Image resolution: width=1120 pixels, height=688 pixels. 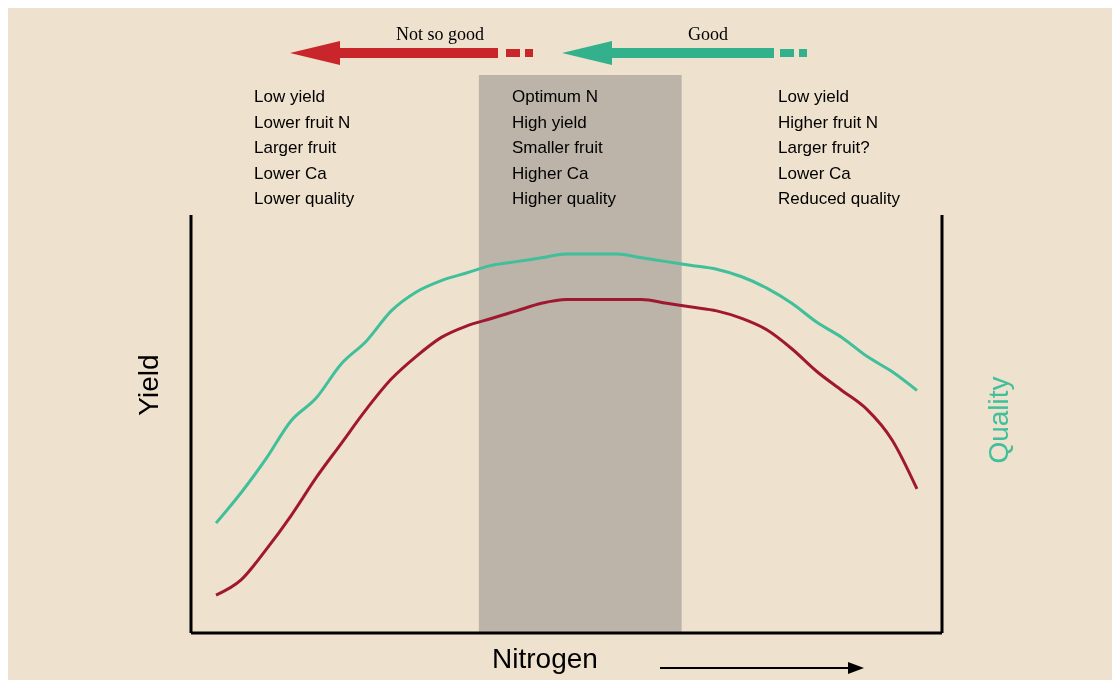 I want to click on text: Low yield Lower fruit N Larger fruit Lower Ca Lower quality, so click(x=304, y=147).